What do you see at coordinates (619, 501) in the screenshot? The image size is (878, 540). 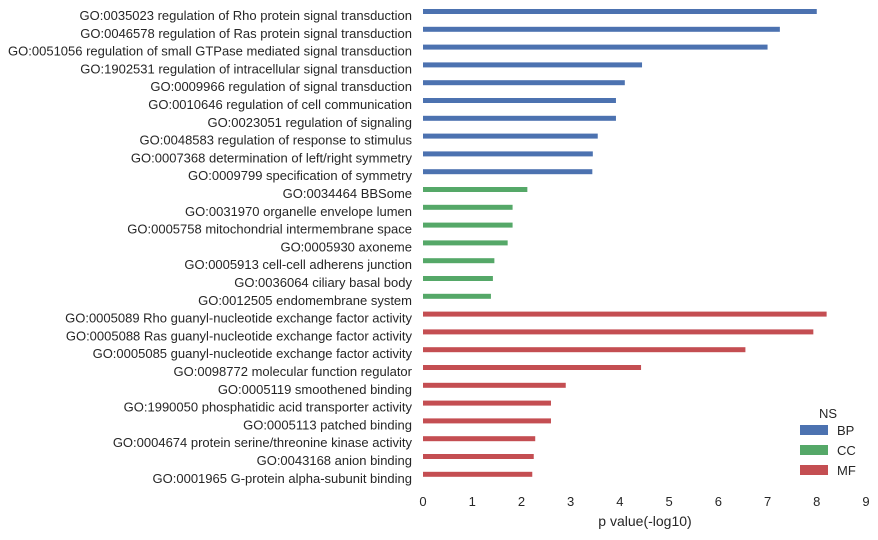 I see `x-tick-label: 4` at bounding box center [619, 501].